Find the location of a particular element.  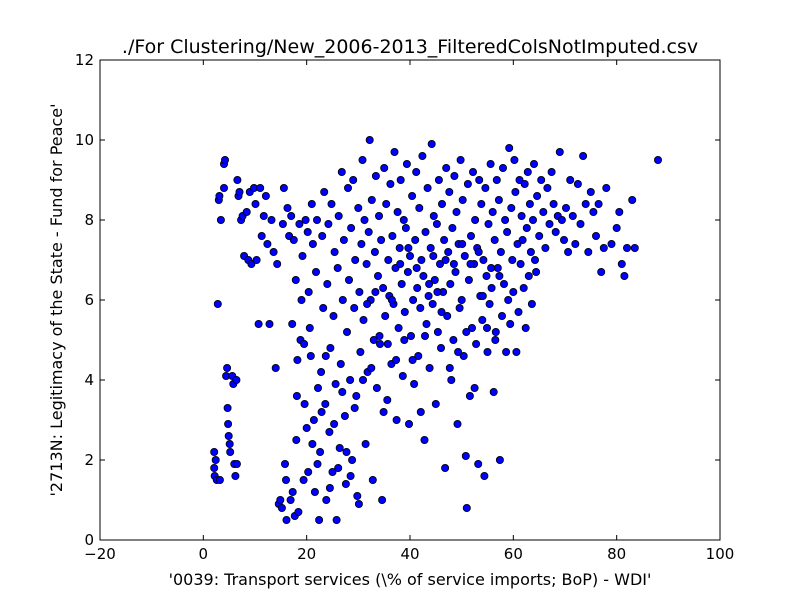

y-tick-label: 6 is located at coordinates (89, 300).